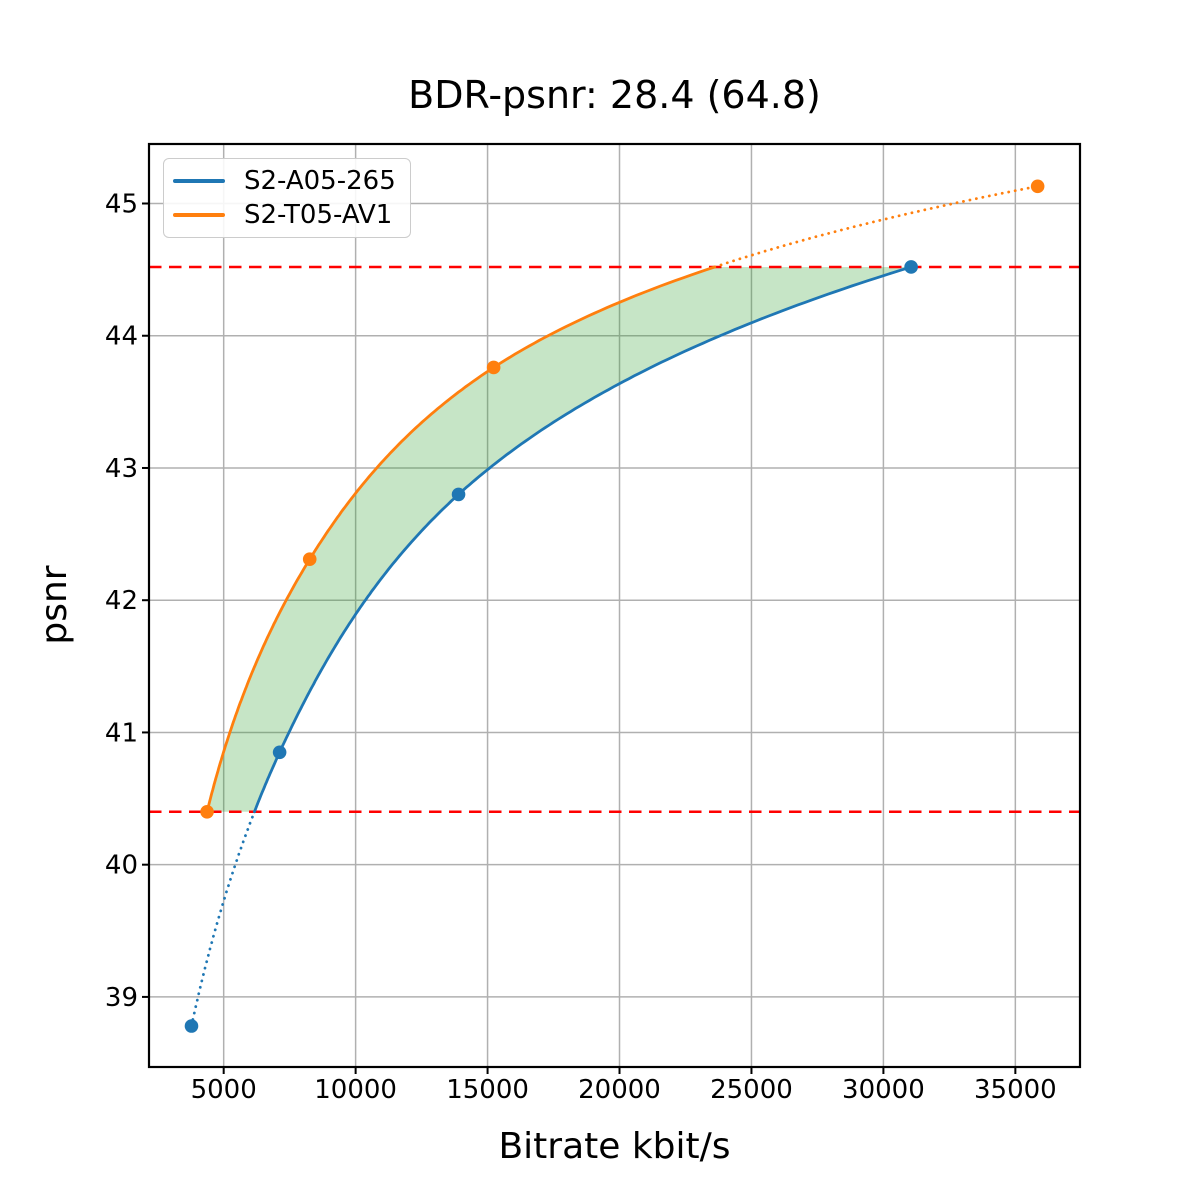 The width and height of the screenshot is (1200, 1200). Describe the element at coordinates (199, 215) in the screenshot. I see `legend-line-sample-orange` at that location.